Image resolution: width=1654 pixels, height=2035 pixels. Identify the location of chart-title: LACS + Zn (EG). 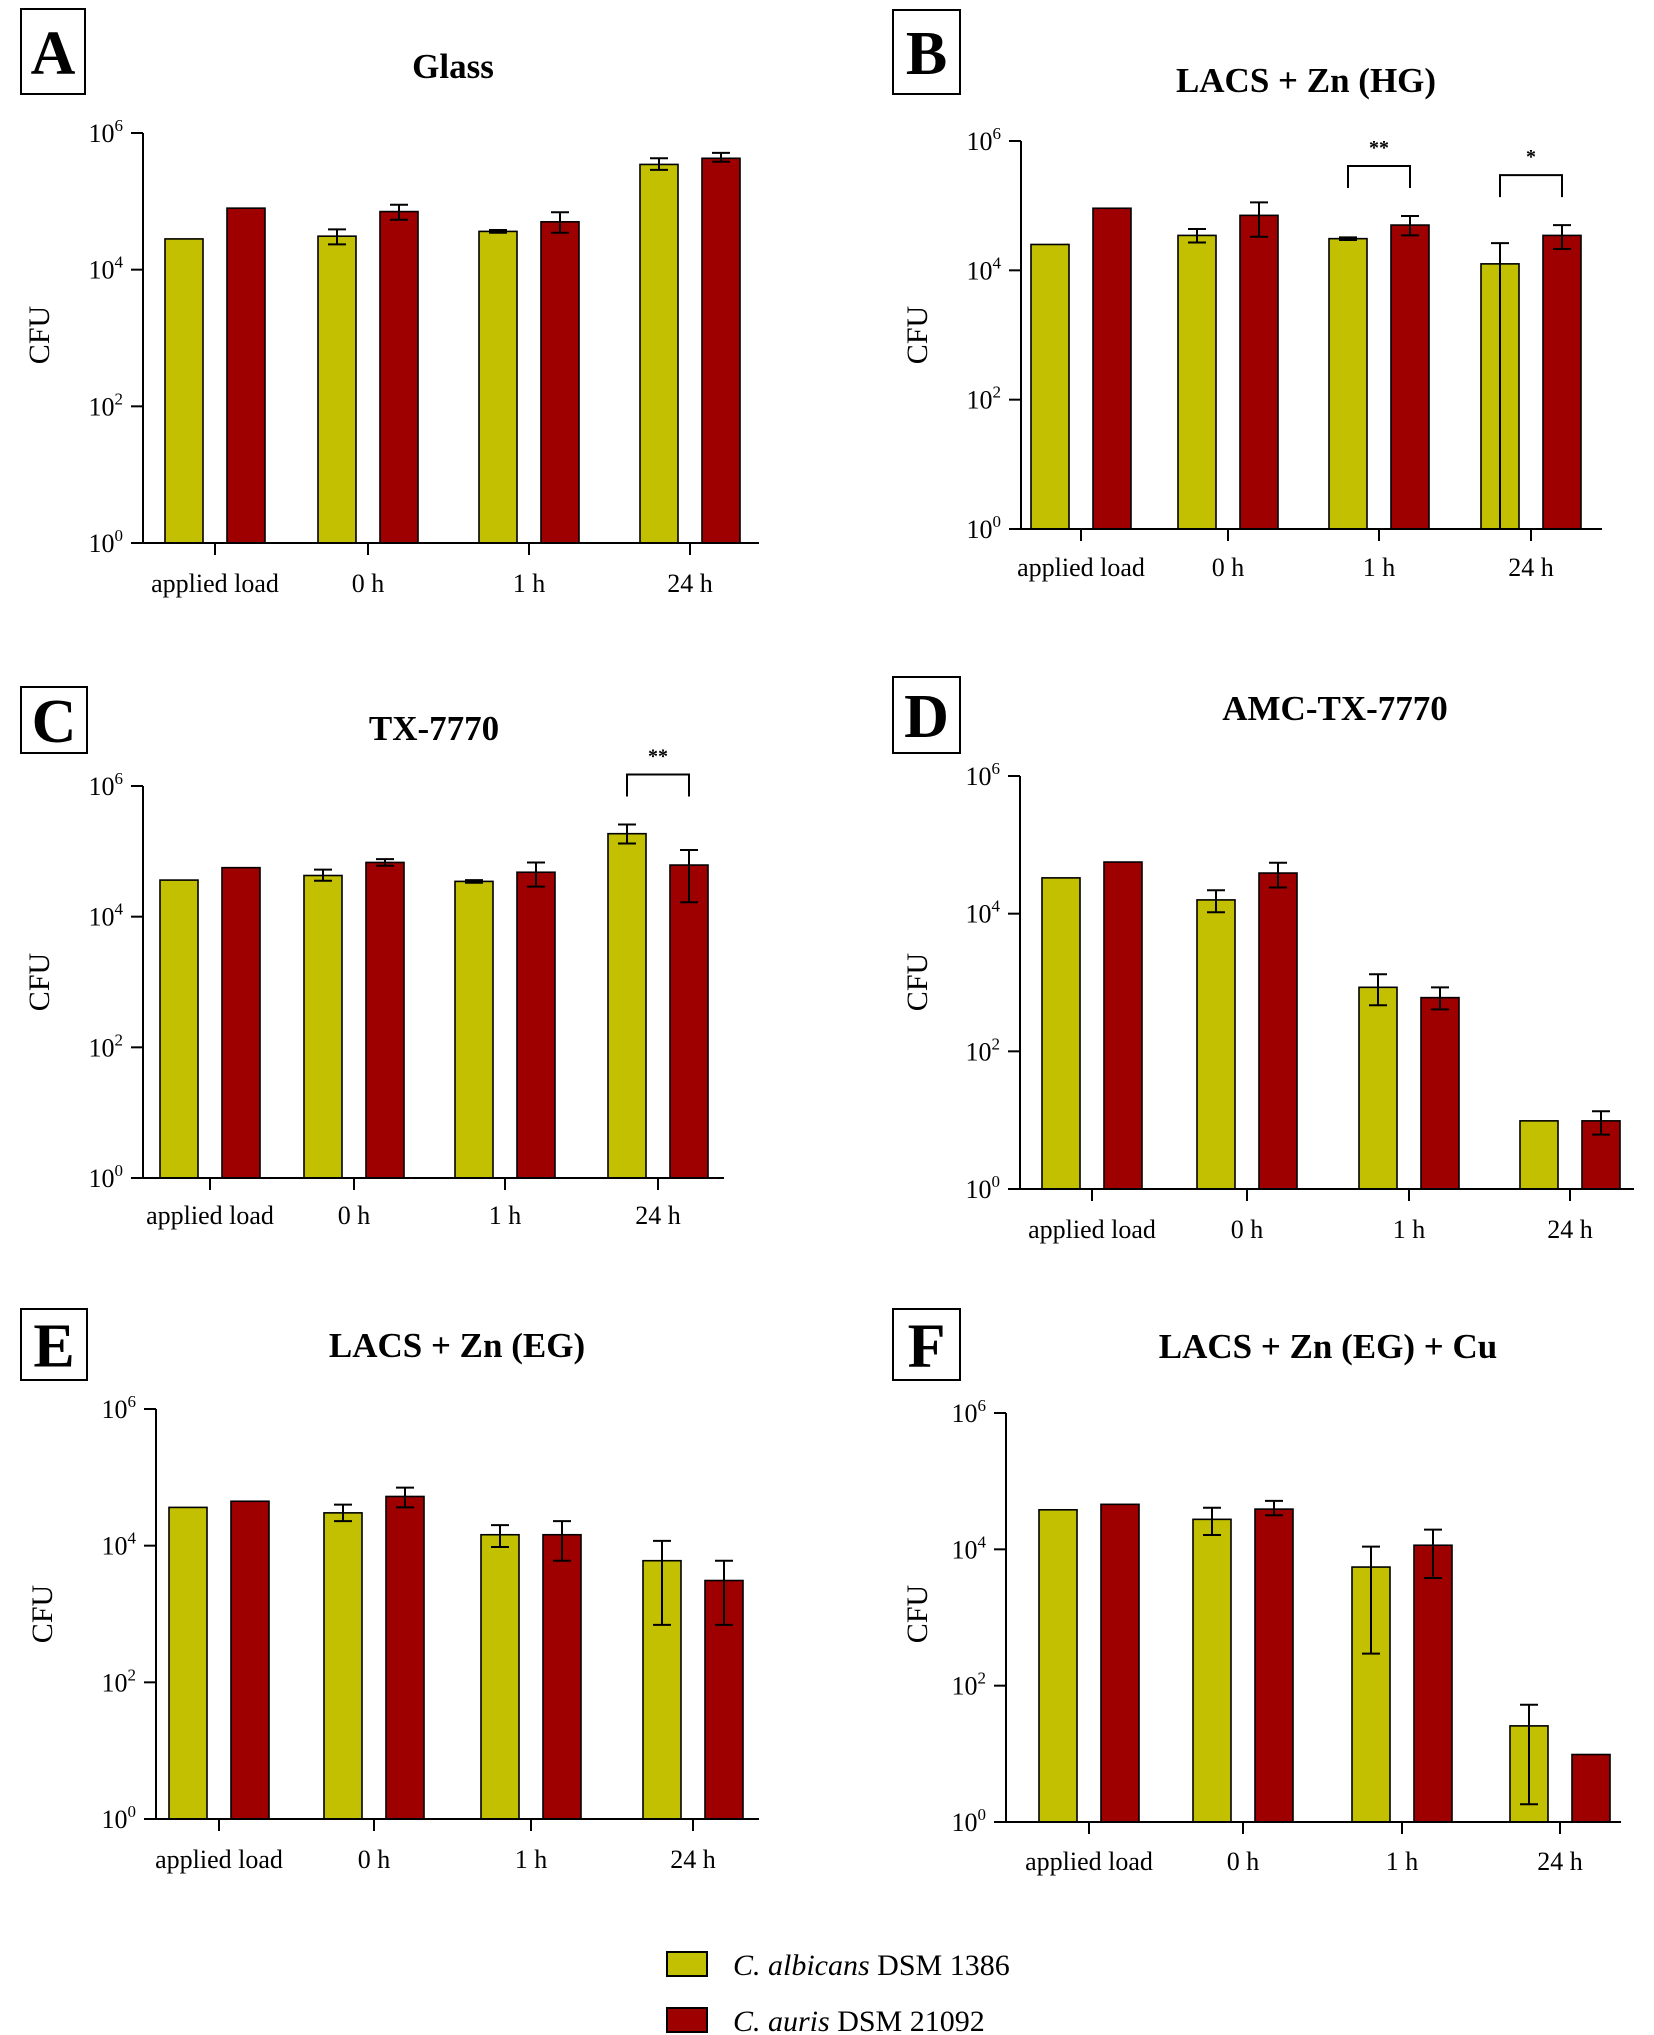
(457, 1345).